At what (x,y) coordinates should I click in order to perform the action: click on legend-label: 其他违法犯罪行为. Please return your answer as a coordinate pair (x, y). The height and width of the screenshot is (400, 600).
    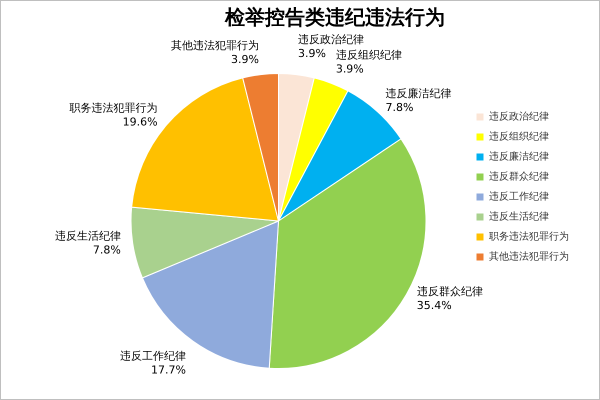
    Looking at the image, I should click on (529, 256).